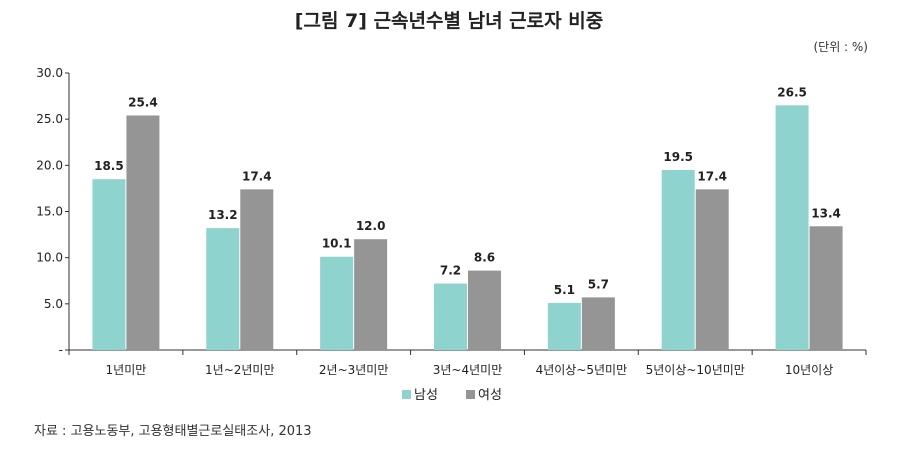 The image size is (898, 464). What do you see at coordinates (61, 350) in the screenshot?
I see `y-tick-label: -` at bounding box center [61, 350].